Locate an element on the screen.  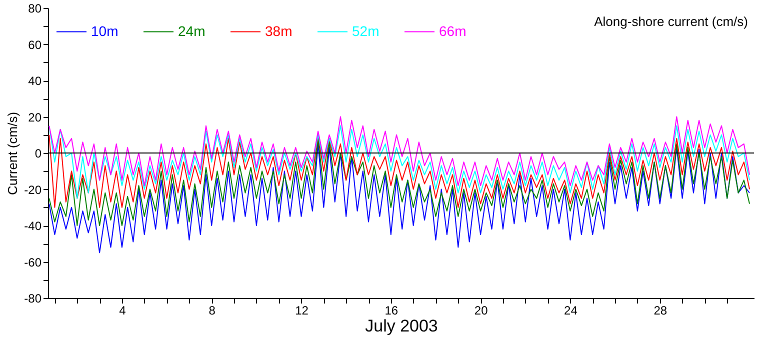
x-tick-label: 16 is located at coordinates (391, 311).